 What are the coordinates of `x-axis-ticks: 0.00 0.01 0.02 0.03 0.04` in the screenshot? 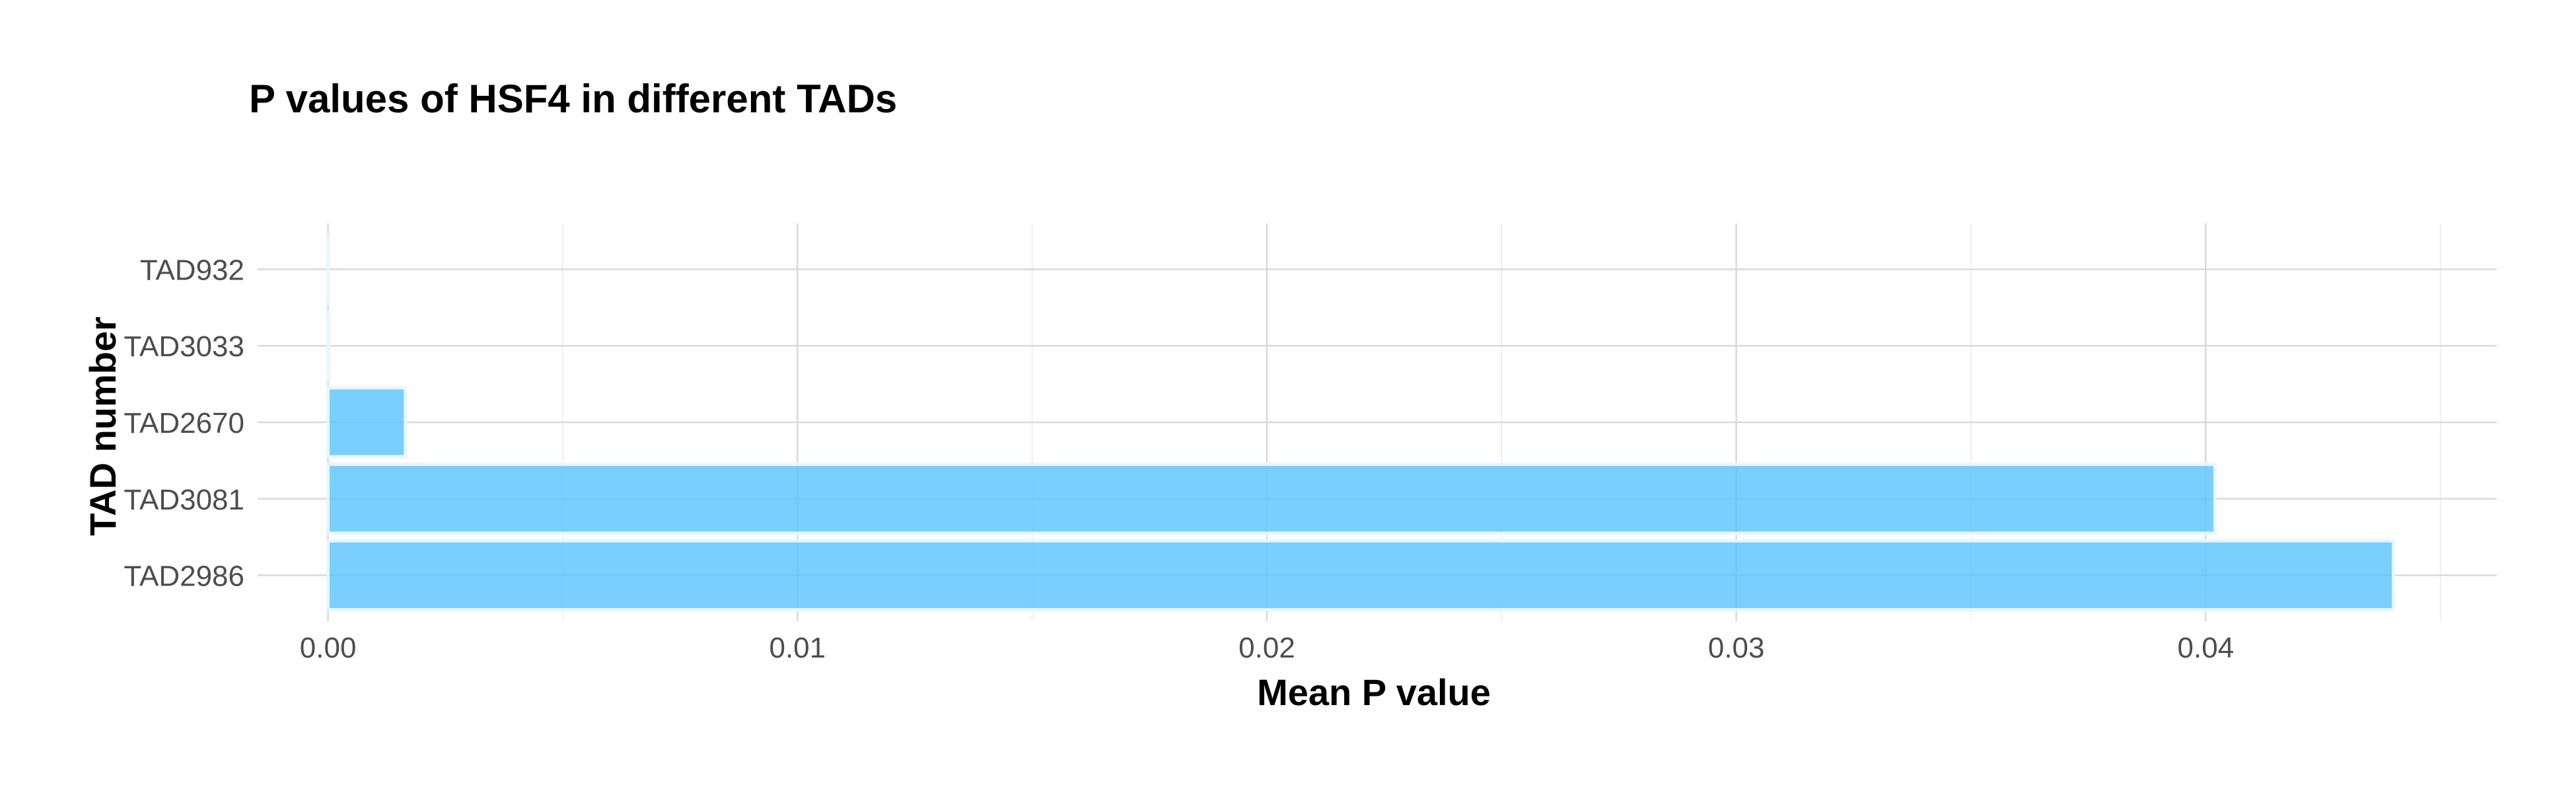 It's located at (1267, 648).